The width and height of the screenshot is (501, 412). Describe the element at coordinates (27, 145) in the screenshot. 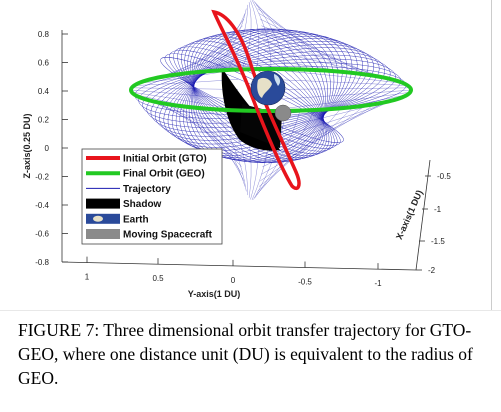

I see `z-axis-title: Z-axis(0.25 DU)` at that location.